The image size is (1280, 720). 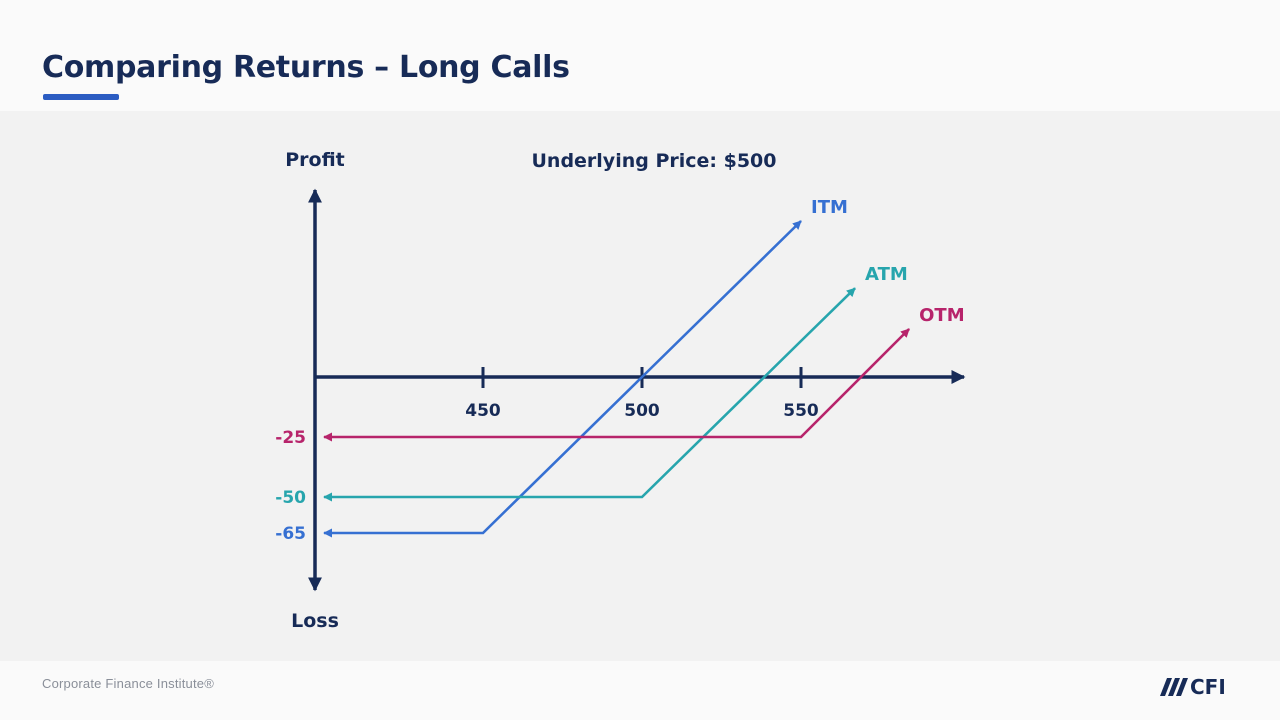 I want to click on cfi-logo-text: CFI, so click(x=1208, y=687).